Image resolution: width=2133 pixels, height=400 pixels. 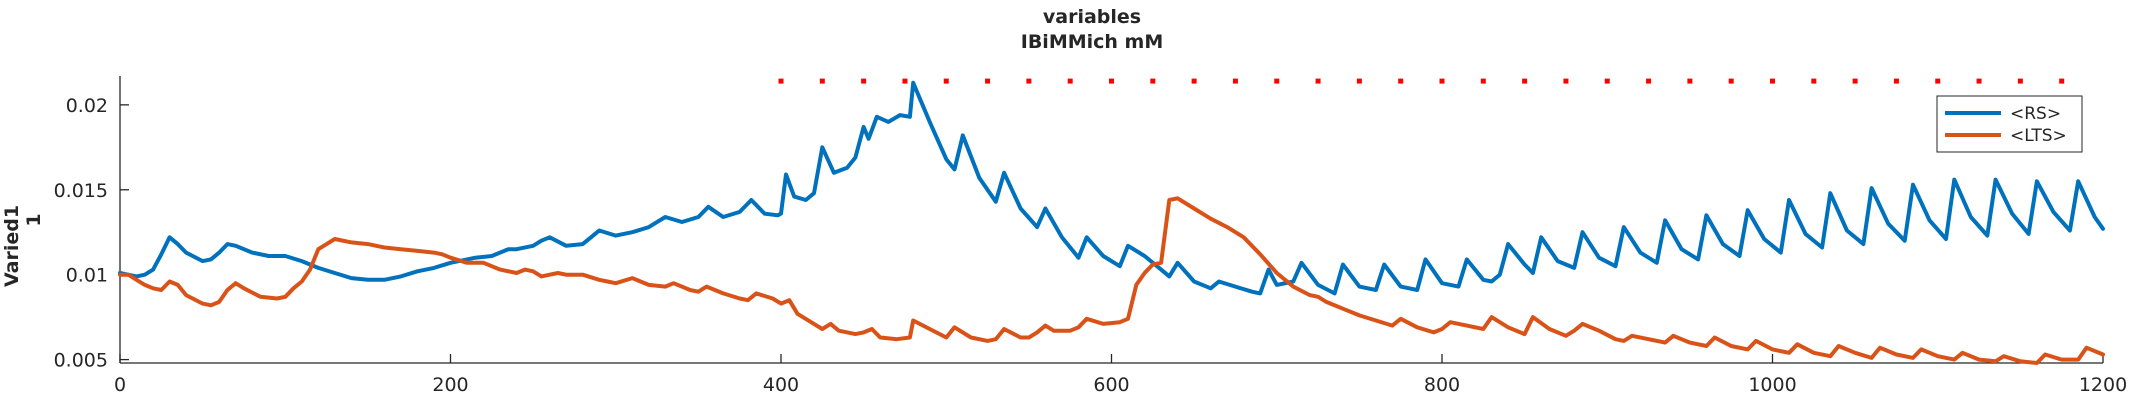 What do you see at coordinates (1092, 42) in the screenshot?
I see `chart-subtitle: IBiMMich mM` at bounding box center [1092, 42].